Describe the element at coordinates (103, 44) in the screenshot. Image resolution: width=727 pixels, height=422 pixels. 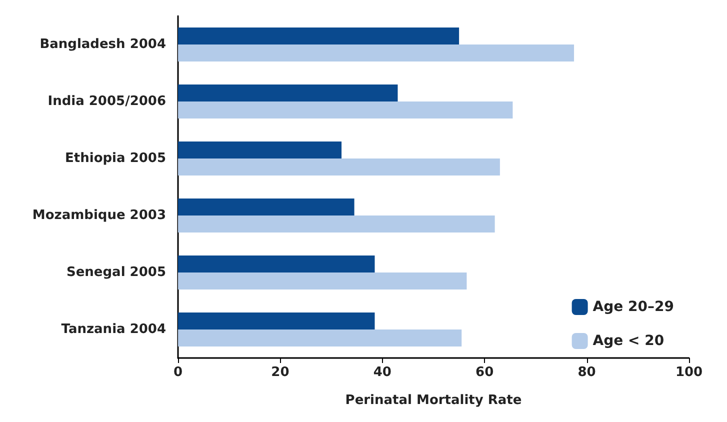
I see `y-tick-label: Bangladesh 2004` at that location.